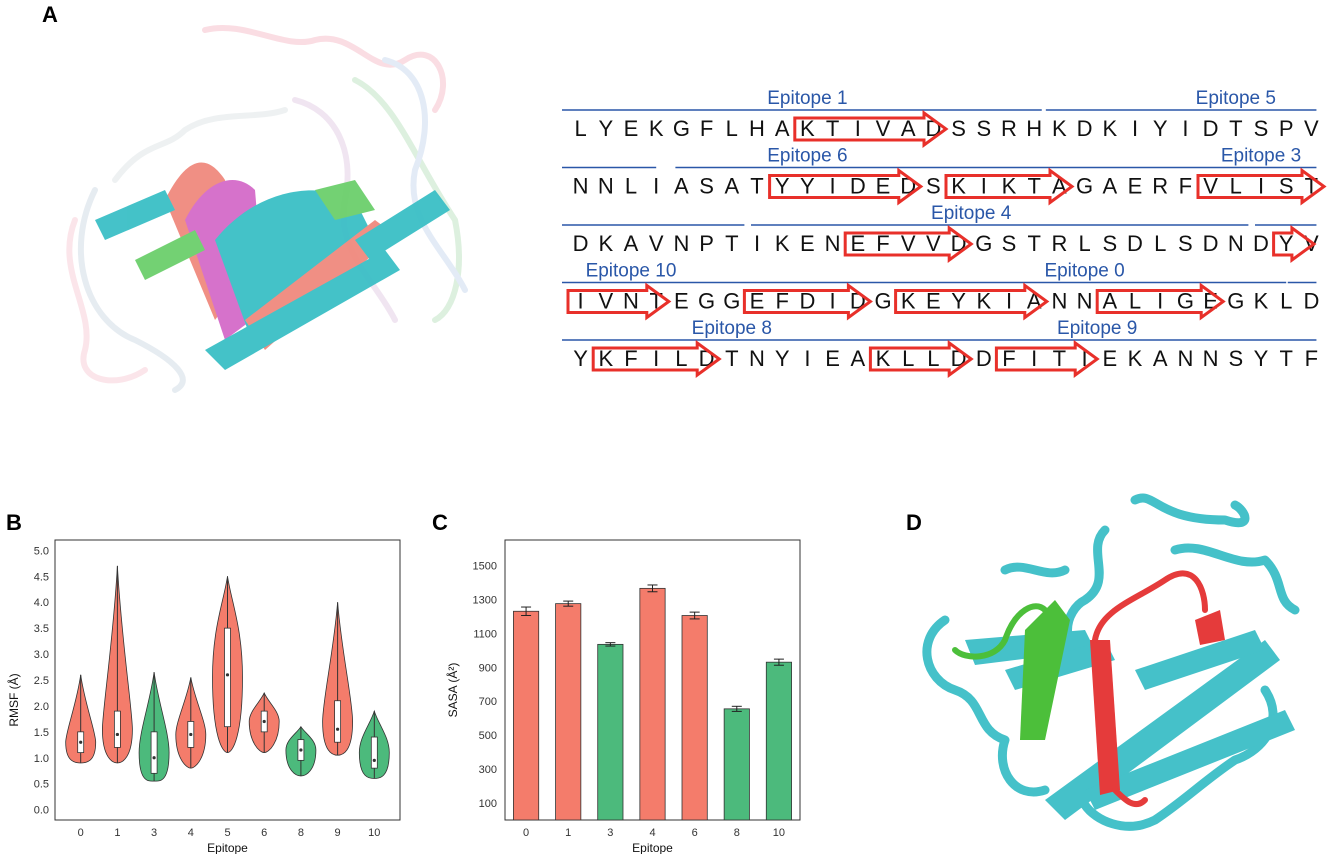 This screenshot has height=854, width=1338. What do you see at coordinates (374, 833) in the screenshot?
I see `x-tick-label: 10` at bounding box center [374, 833].